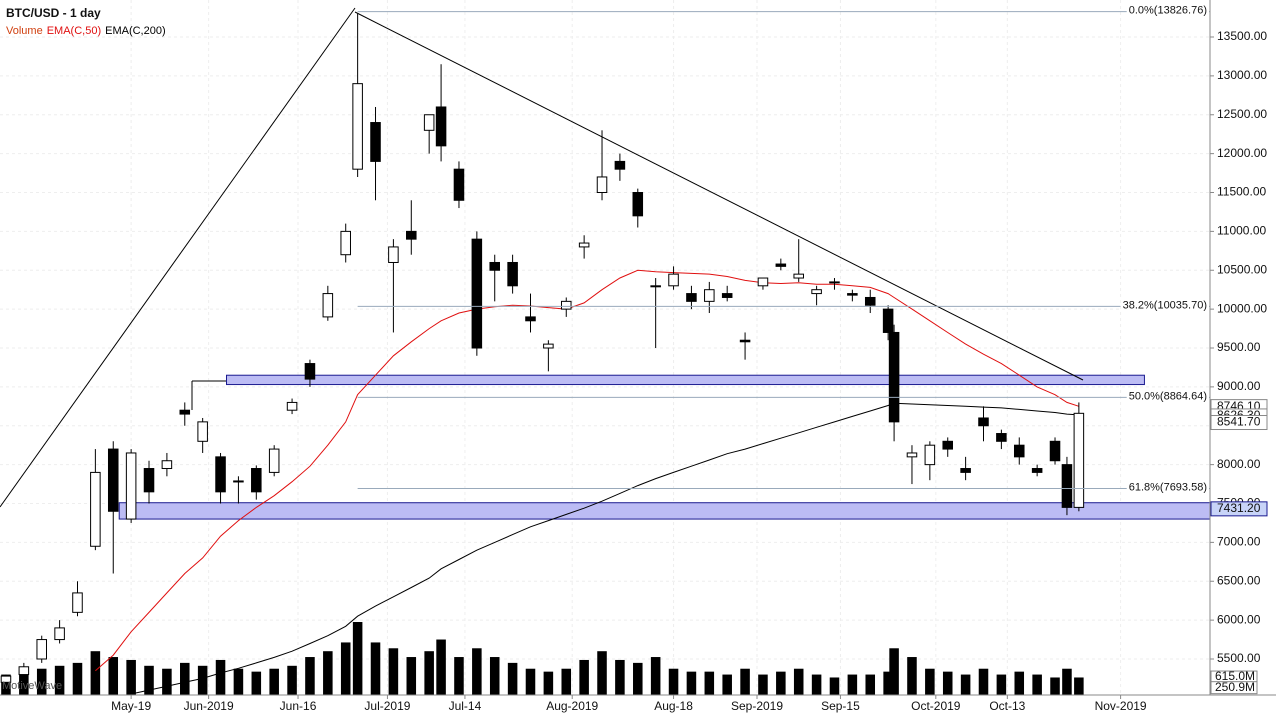  Describe the element at coordinates (32, 686) in the screenshot. I see `watermark: MotiveWave` at that location.